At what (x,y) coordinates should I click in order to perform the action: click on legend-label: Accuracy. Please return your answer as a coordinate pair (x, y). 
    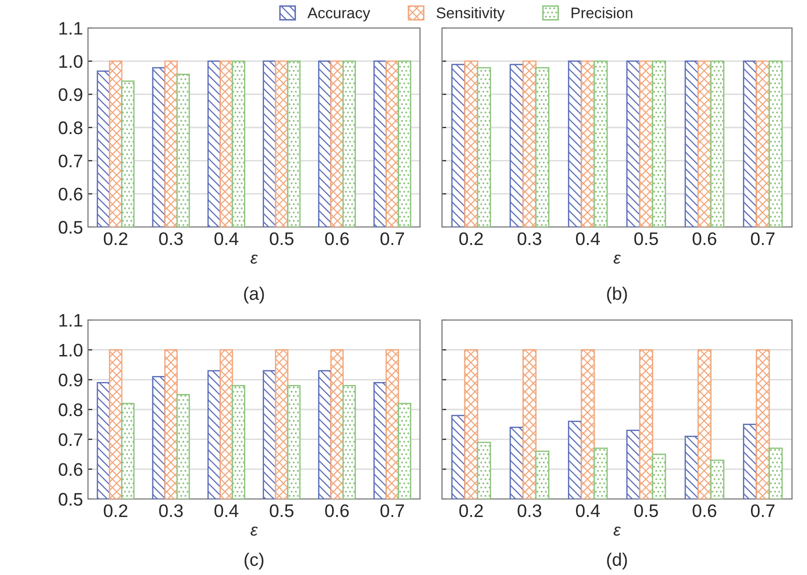
    Looking at the image, I should click on (338, 15).